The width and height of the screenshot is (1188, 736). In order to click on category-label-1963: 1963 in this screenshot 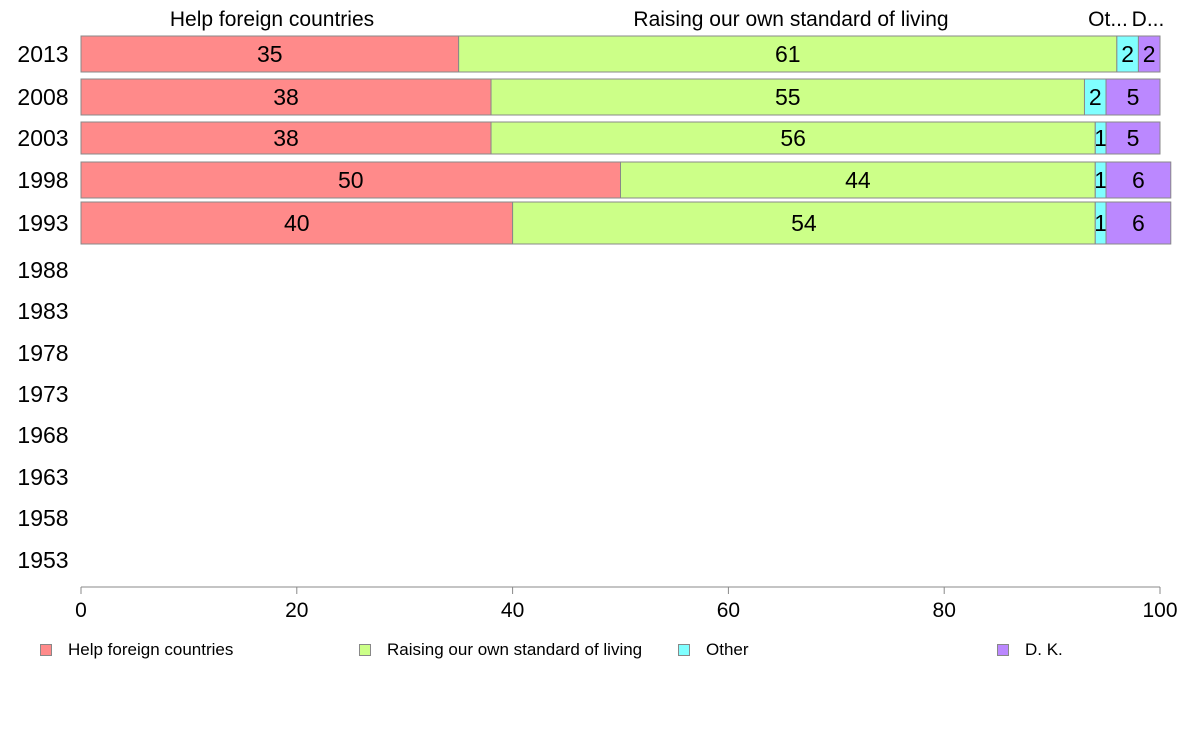, I will do `click(42, 477)`.